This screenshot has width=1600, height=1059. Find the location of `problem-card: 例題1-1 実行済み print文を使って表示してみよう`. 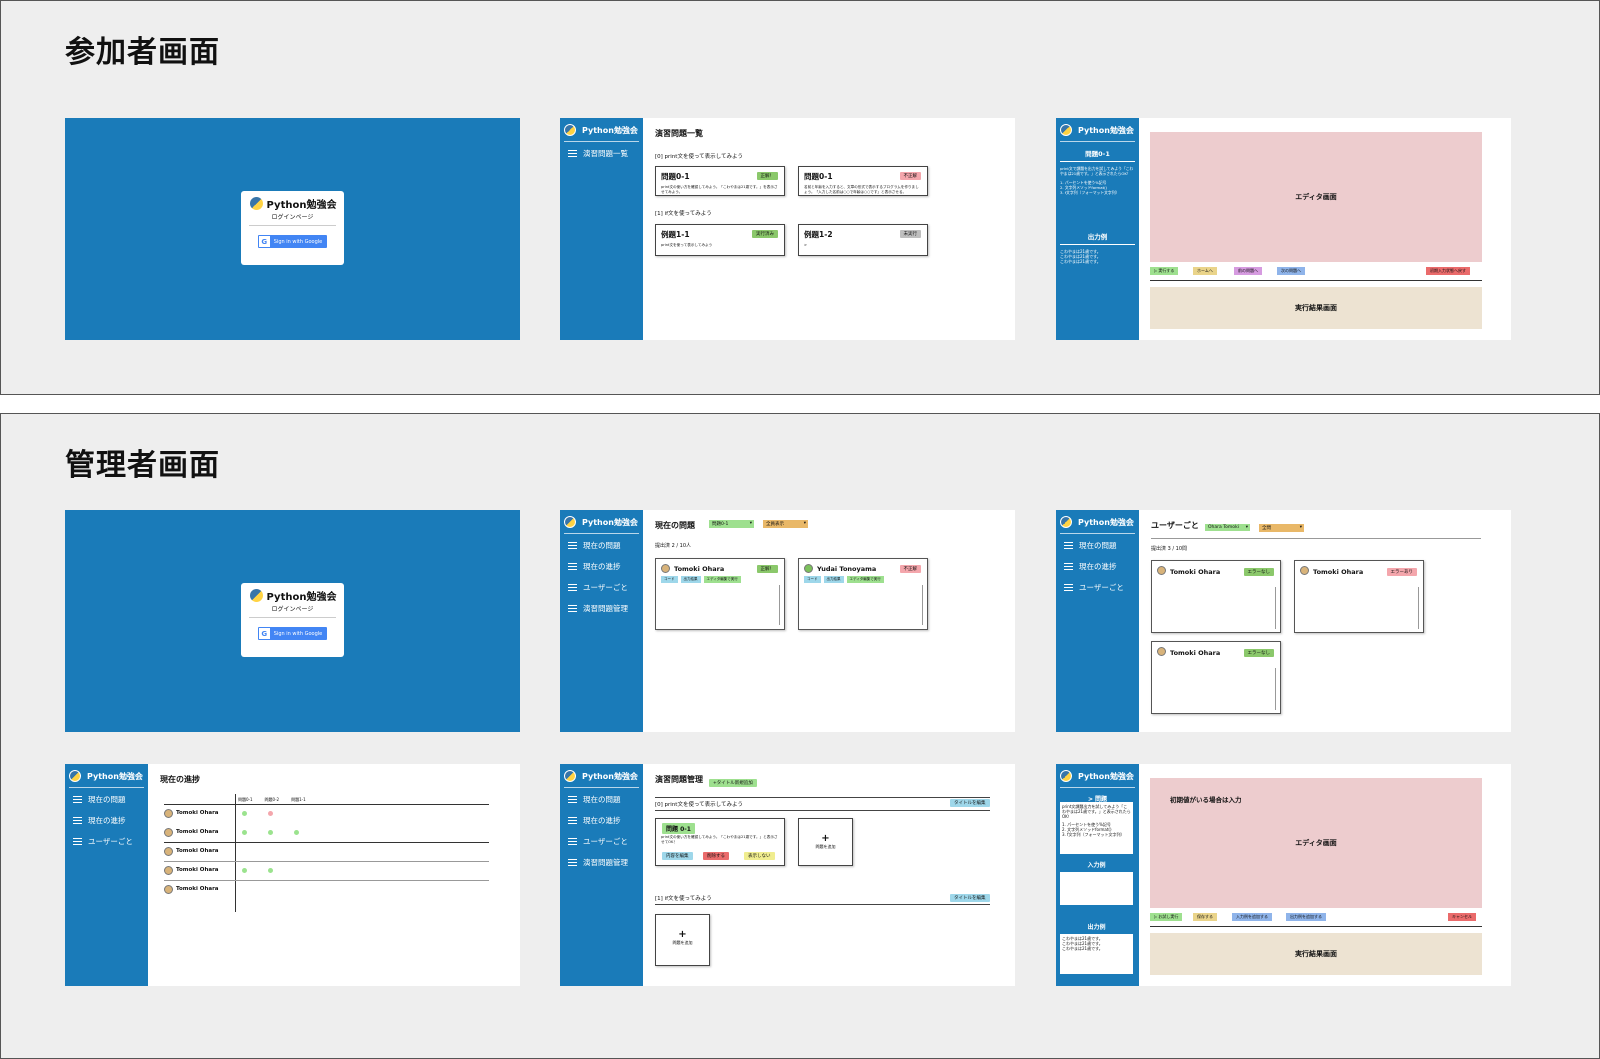

problem-card: 例題1-1 実行済み print文を使って表示してみよう is located at coordinates (720, 240).